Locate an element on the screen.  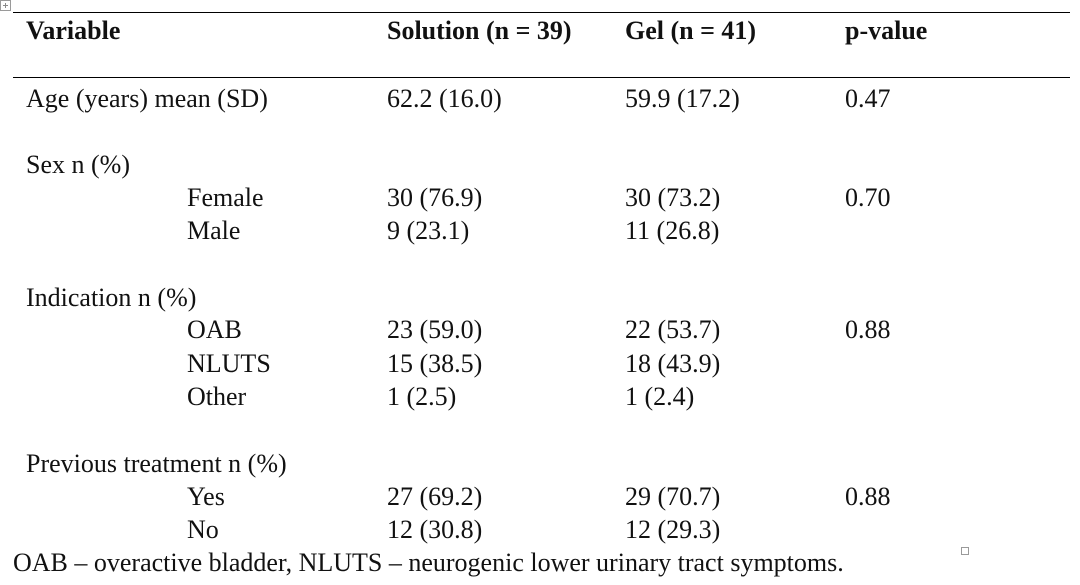
previous-treatment-label: Previous treatment n (%) is located at coordinates (156, 463).